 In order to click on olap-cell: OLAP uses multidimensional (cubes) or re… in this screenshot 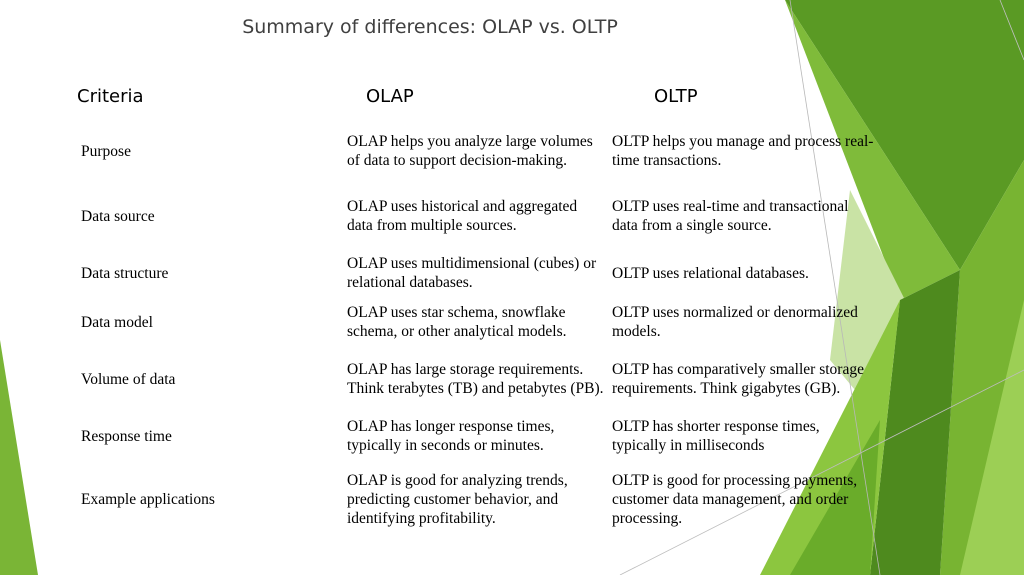, I will do `click(472, 273)`.